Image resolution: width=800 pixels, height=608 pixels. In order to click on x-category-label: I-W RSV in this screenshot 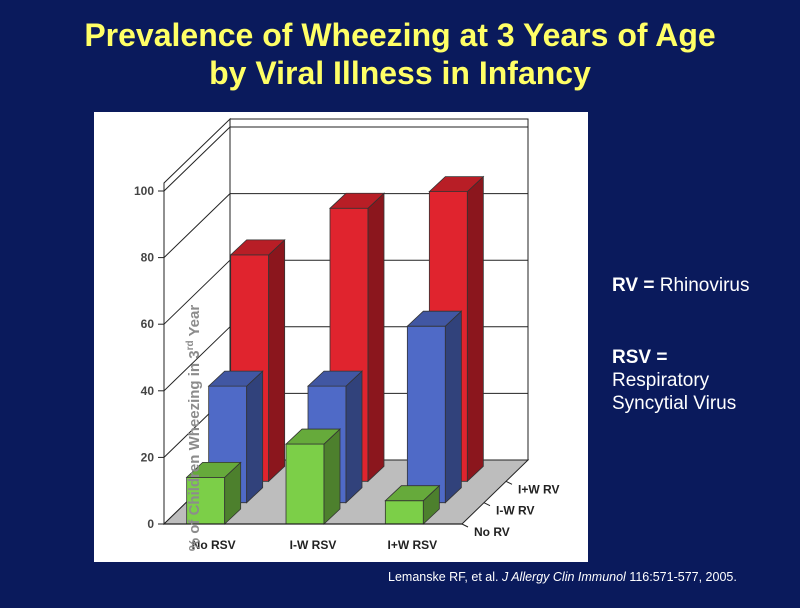, I will do `click(313, 545)`.